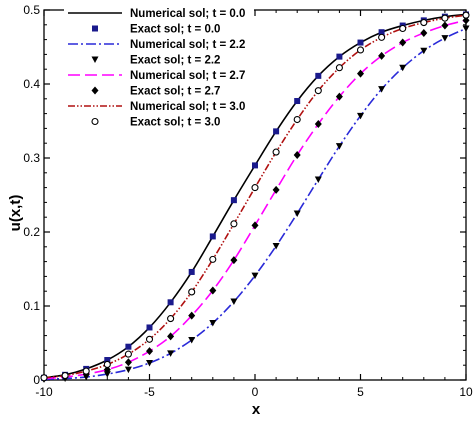 This screenshot has height=424, width=474. Describe the element at coordinates (187, 45) in the screenshot. I see `legend-label: Numerical sol; t = 2.2` at that location.